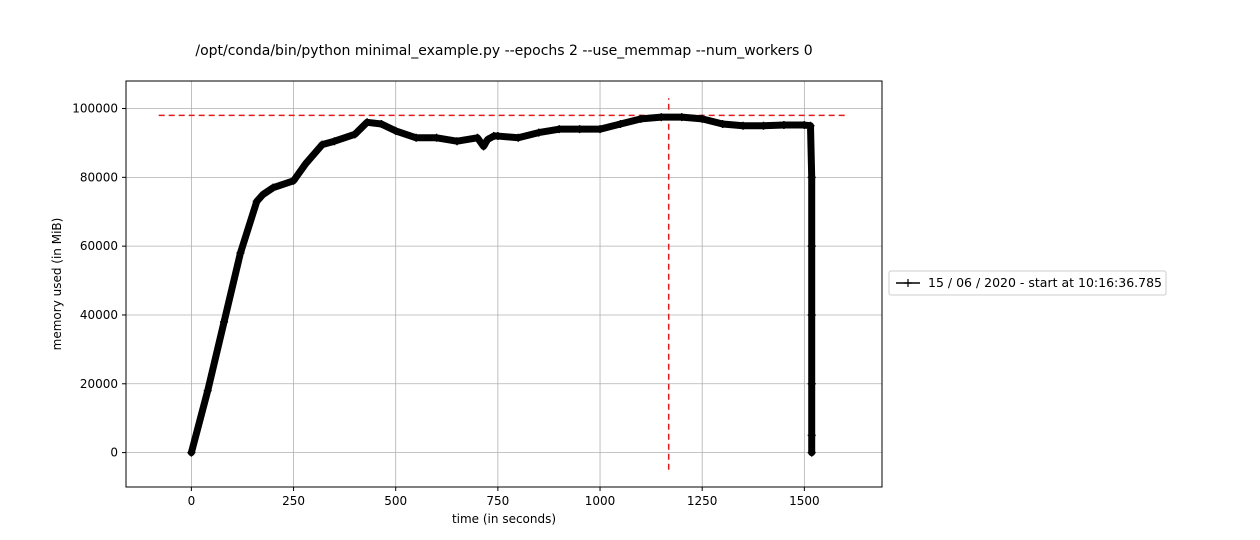  Describe the element at coordinates (99, 246) in the screenshot. I see `y-tick-label: 60000` at that location.